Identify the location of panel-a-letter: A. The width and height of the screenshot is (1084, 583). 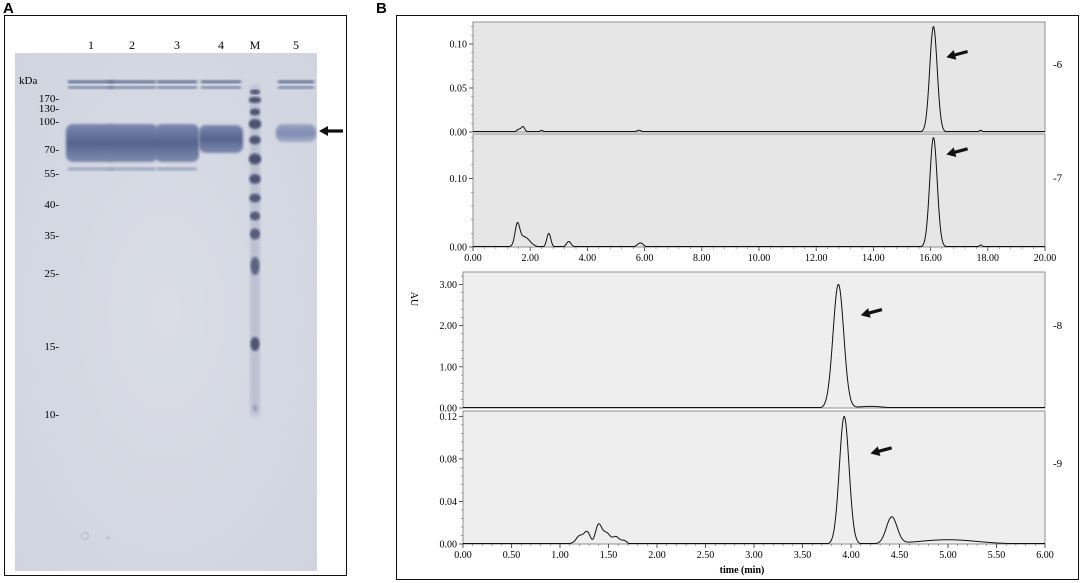
(8, 8).